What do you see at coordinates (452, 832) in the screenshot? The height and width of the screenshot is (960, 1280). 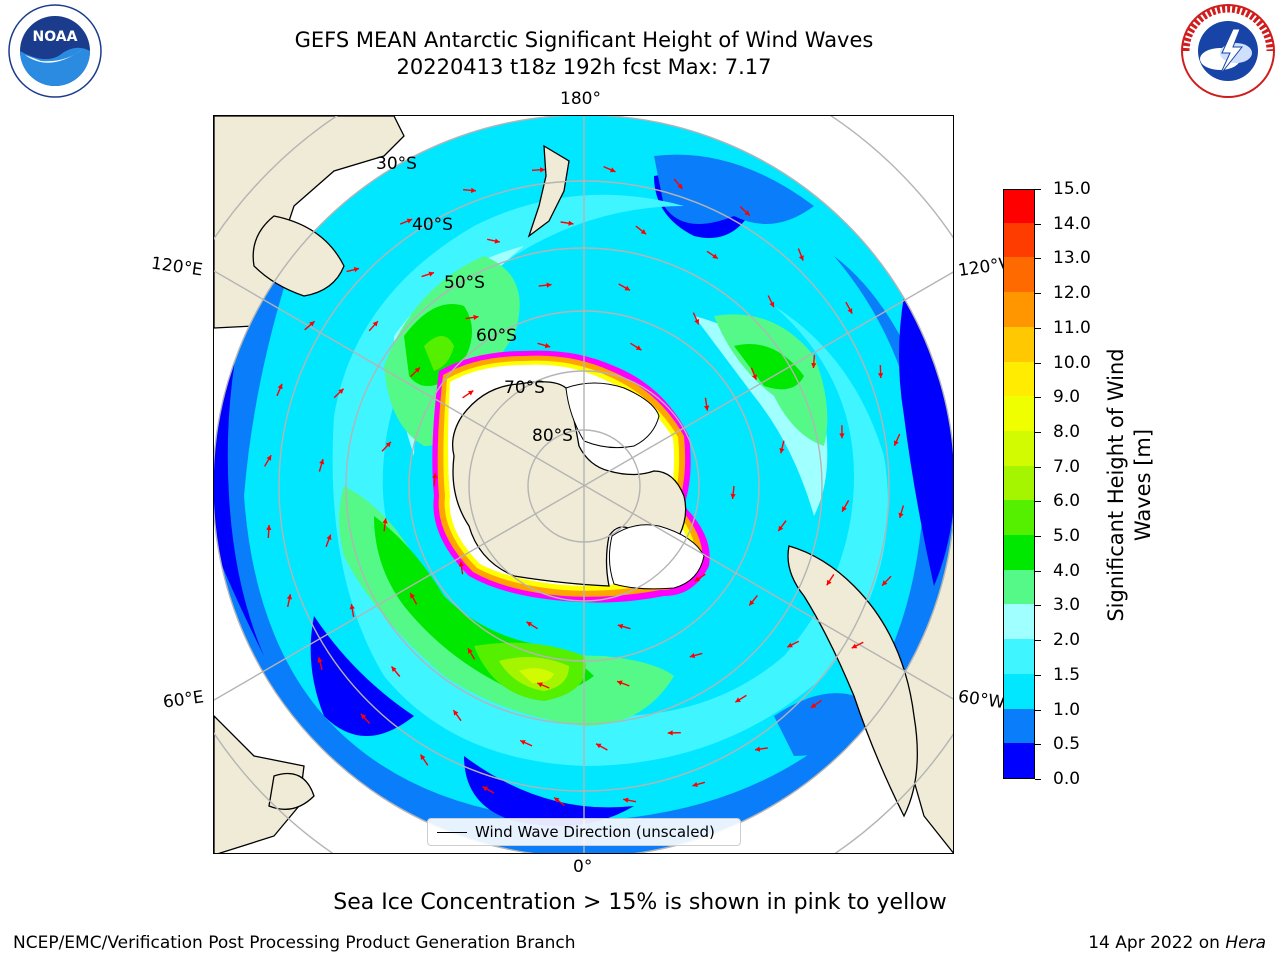 I see `legend-line-swatch` at bounding box center [452, 832].